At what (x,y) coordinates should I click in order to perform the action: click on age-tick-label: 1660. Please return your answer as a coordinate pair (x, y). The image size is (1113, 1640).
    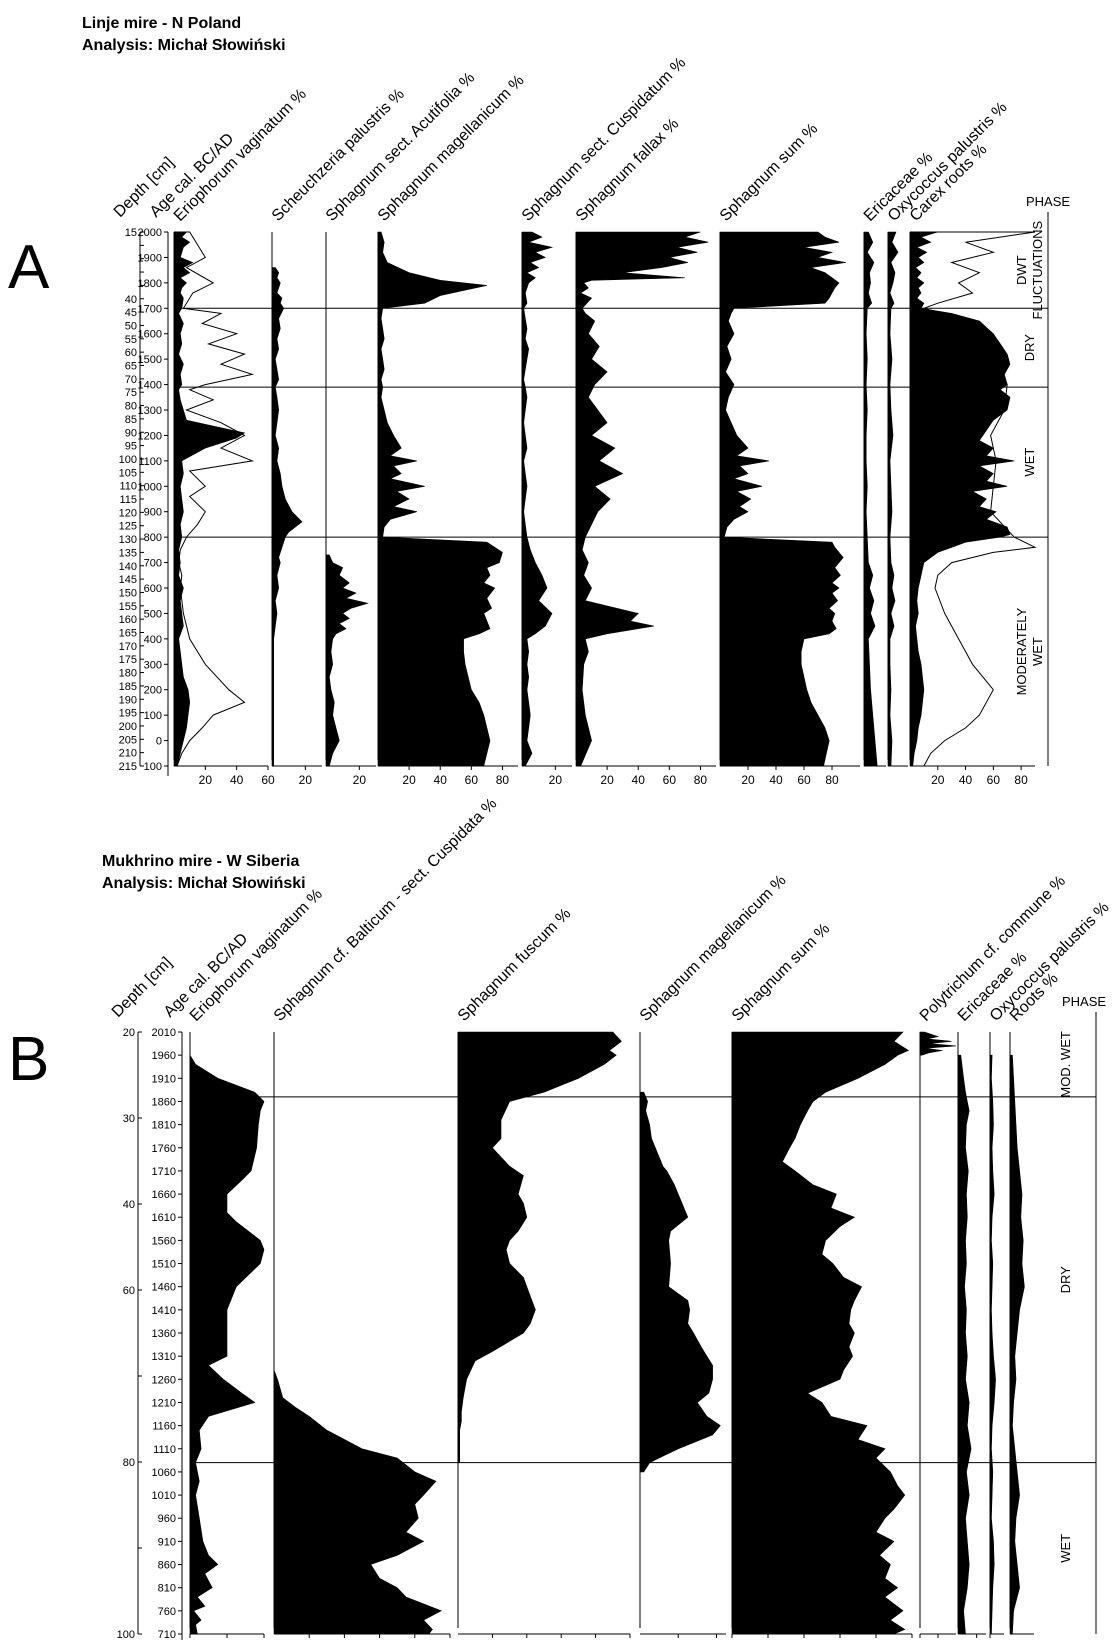
    Looking at the image, I should click on (164, 1195).